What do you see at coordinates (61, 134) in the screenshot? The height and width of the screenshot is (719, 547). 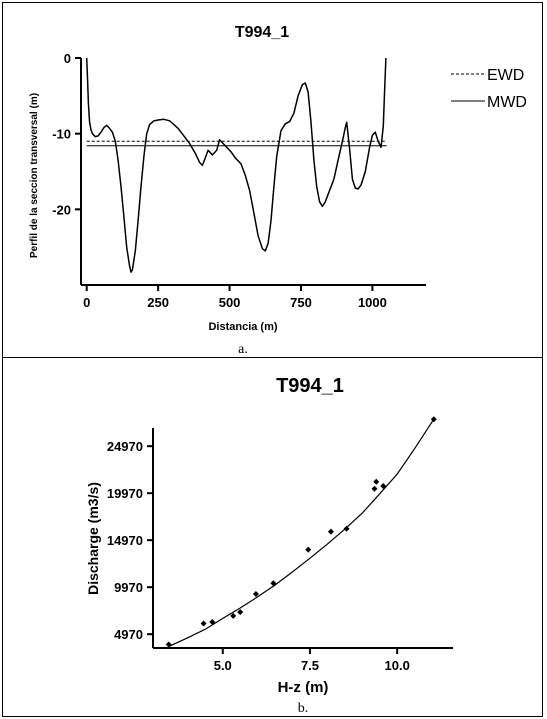 I see `y-tick-label: -10` at bounding box center [61, 134].